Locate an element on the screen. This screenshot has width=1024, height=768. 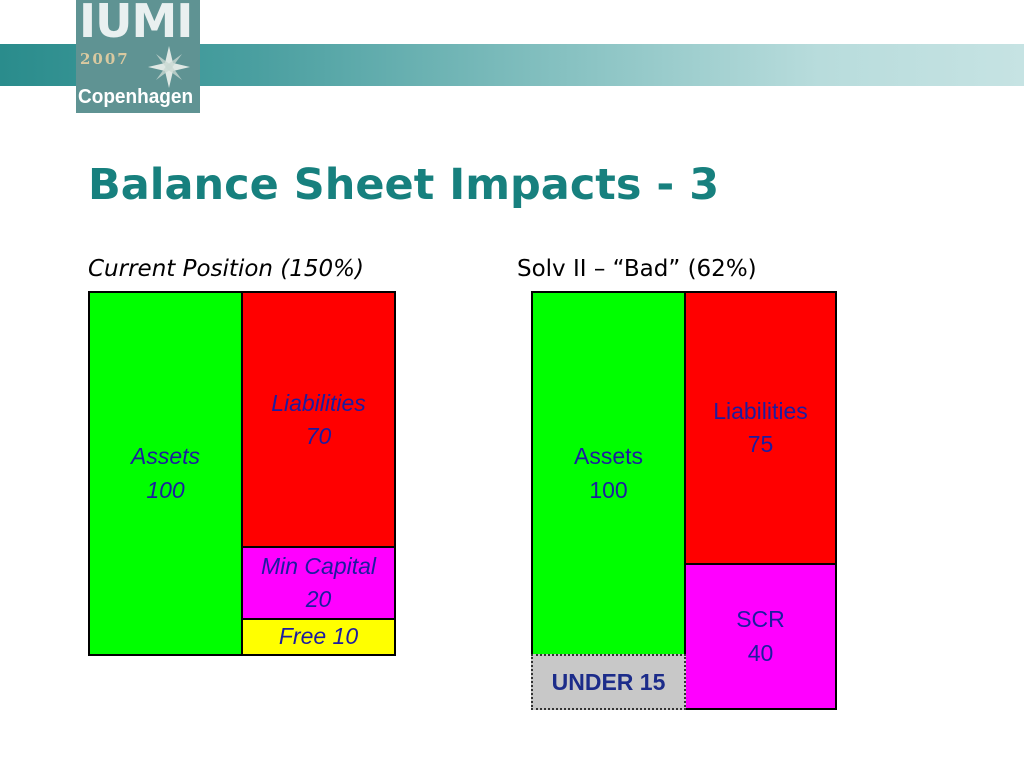
left-free-label: Free 10 is located at coordinates (318, 636).